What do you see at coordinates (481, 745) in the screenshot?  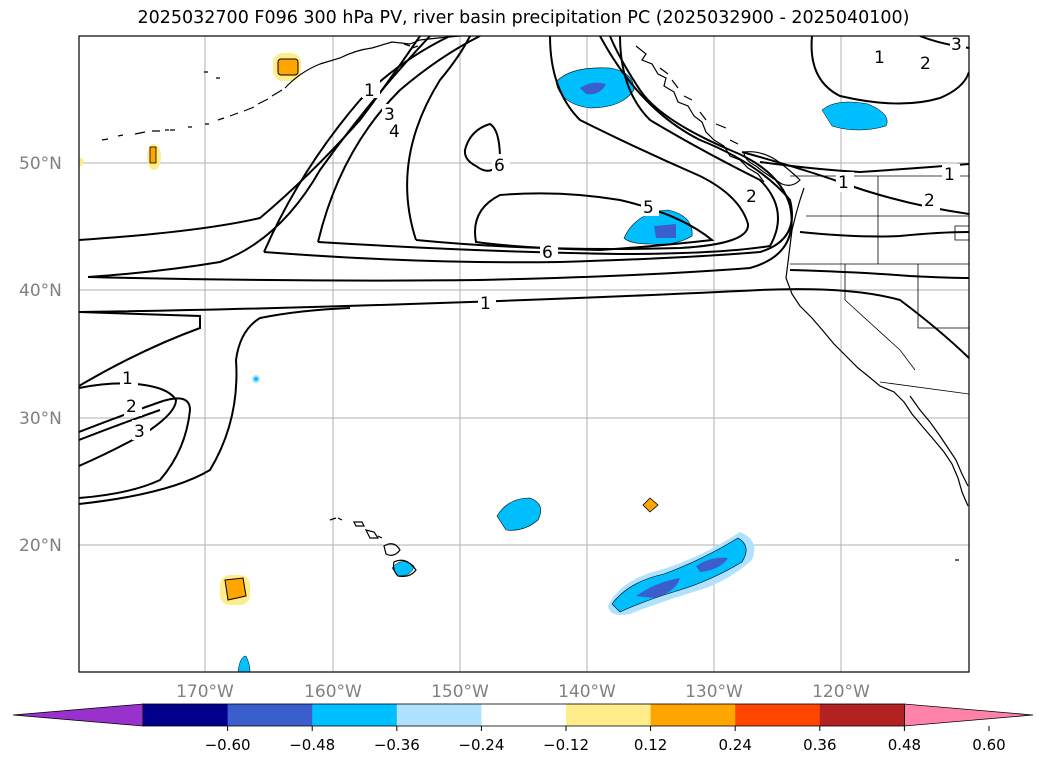 I see `colorbar-tick-label: −0.24` at bounding box center [481, 745].